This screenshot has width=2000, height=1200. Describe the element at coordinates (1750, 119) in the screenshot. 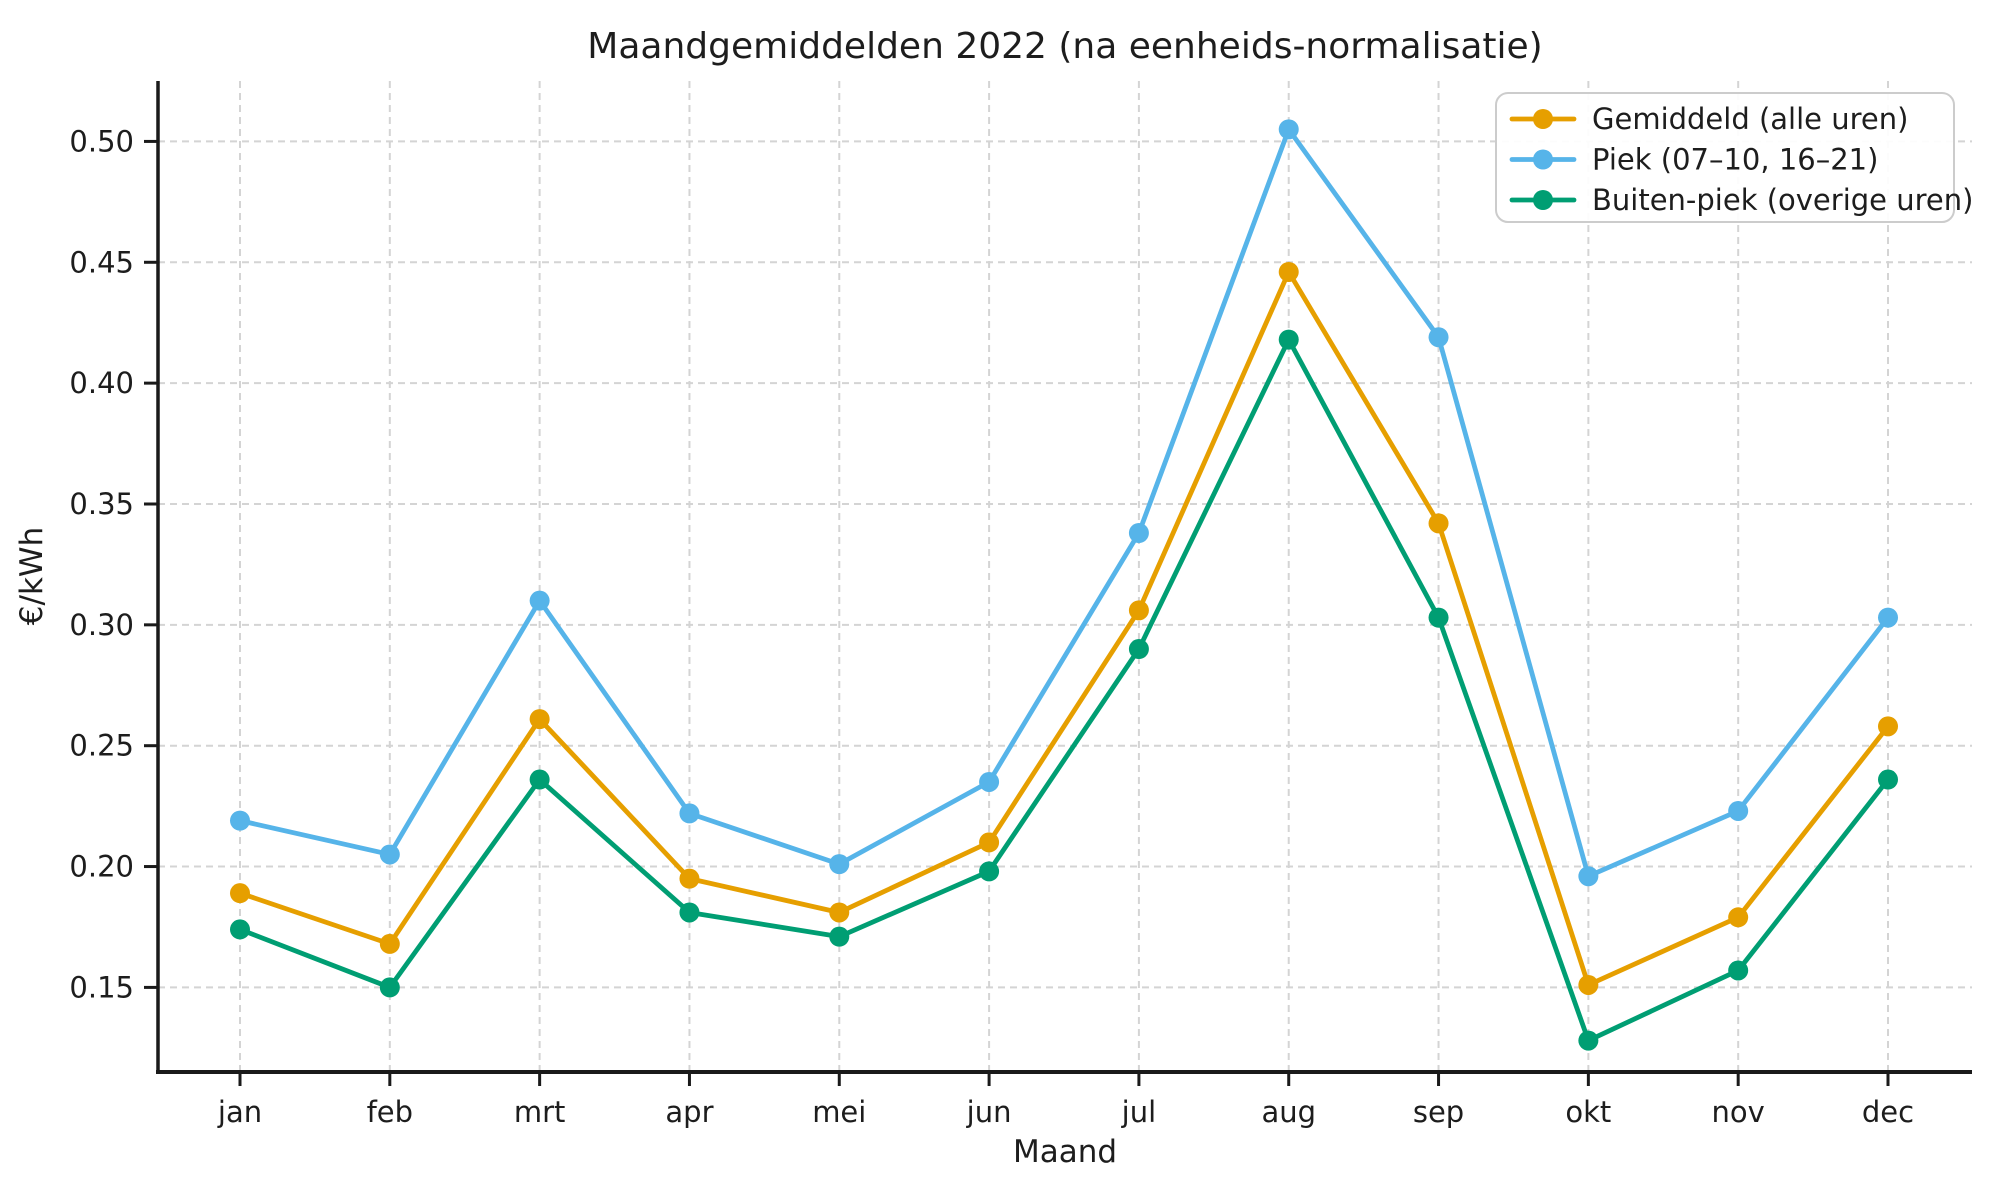

I see `legend-item-label: Gemiddeld (alle uren)` at that location.